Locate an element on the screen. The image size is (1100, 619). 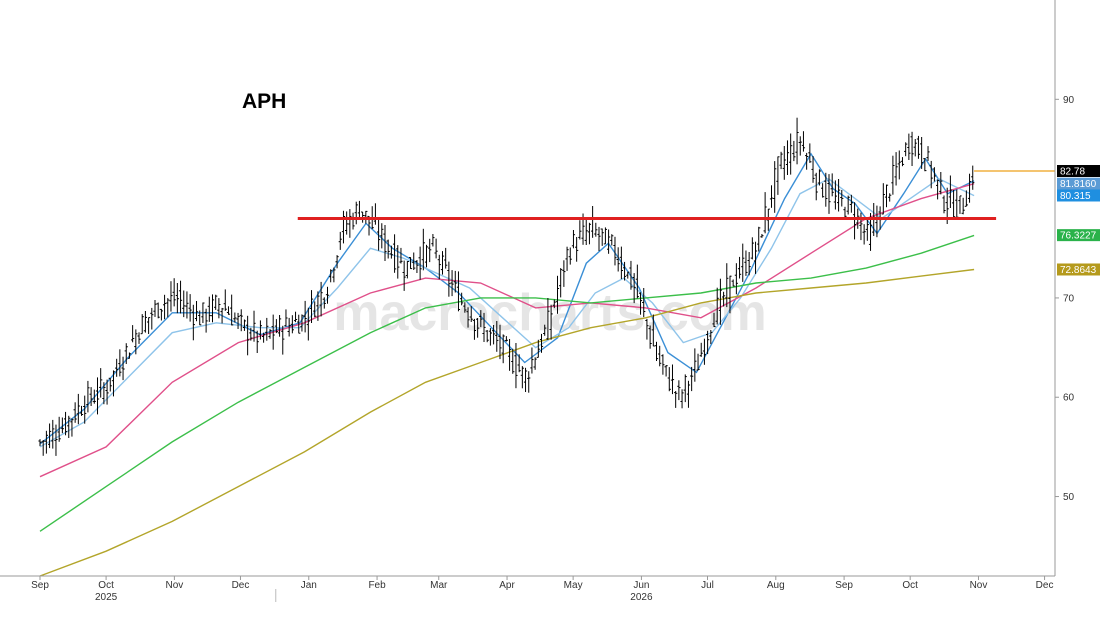
y-tick-label: 60 is located at coordinates (1069, 398).